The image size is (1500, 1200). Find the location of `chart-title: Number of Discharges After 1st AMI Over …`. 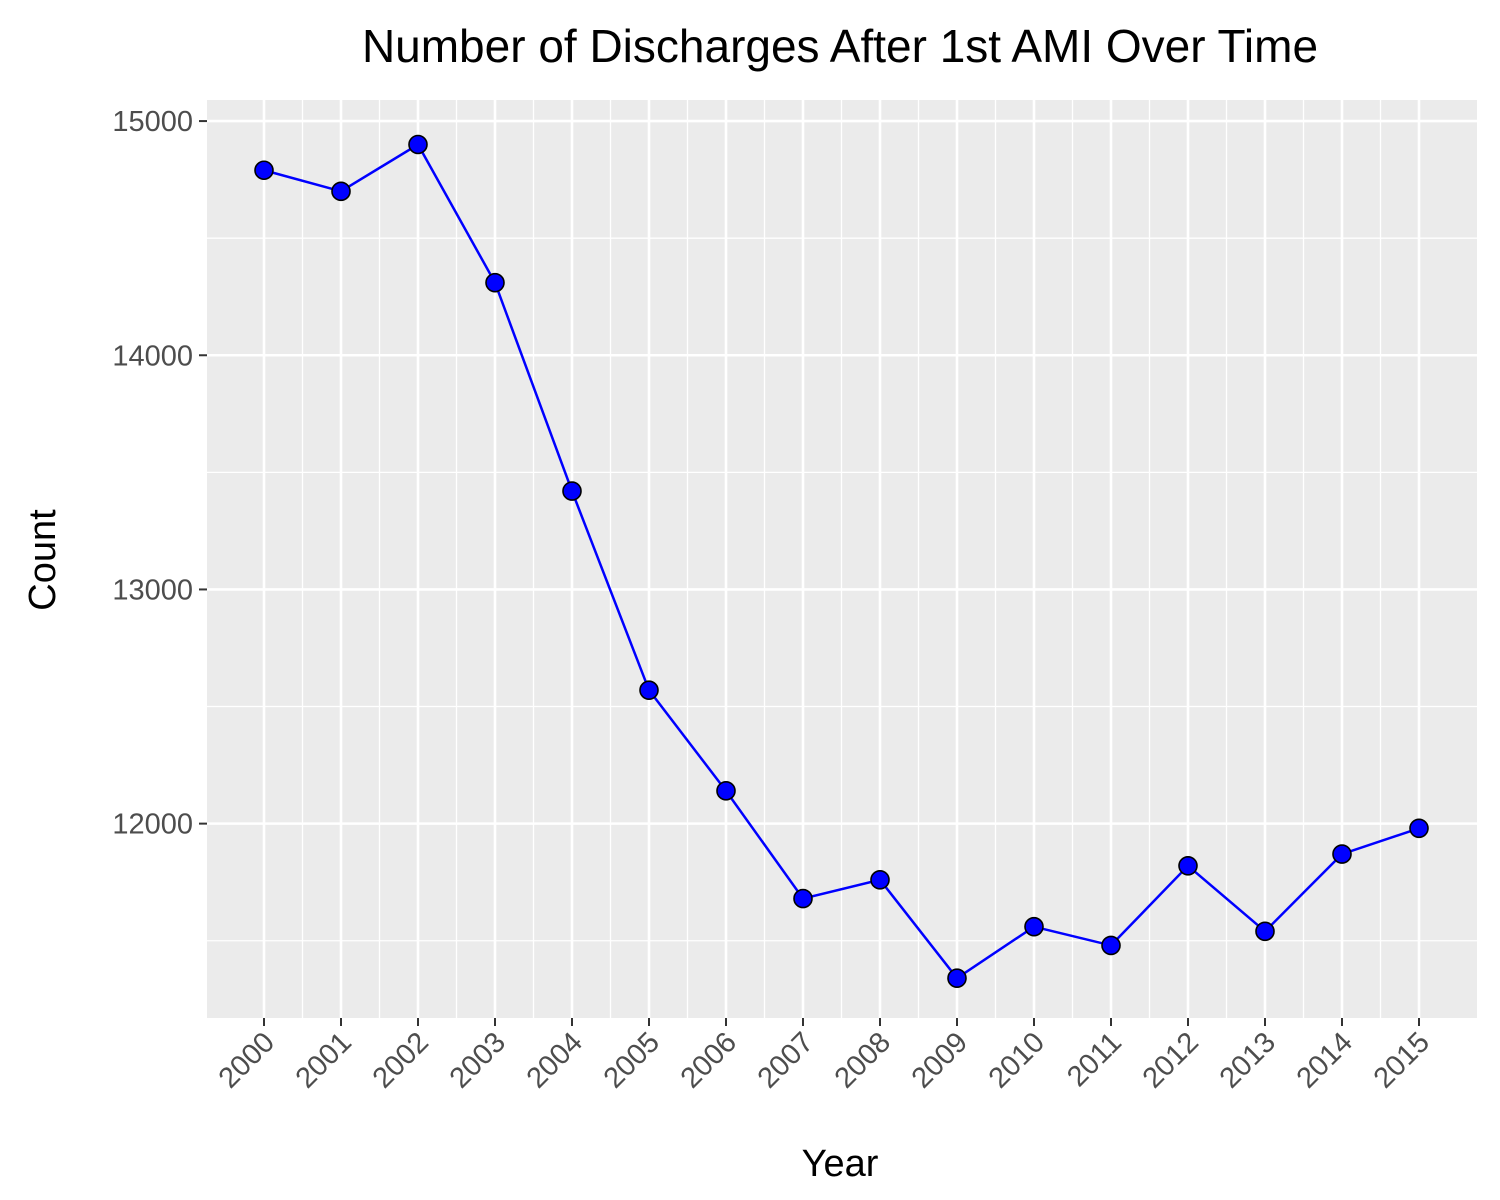

chart-title: Number of Discharges After 1st AMI Over … is located at coordinates (840, 46).